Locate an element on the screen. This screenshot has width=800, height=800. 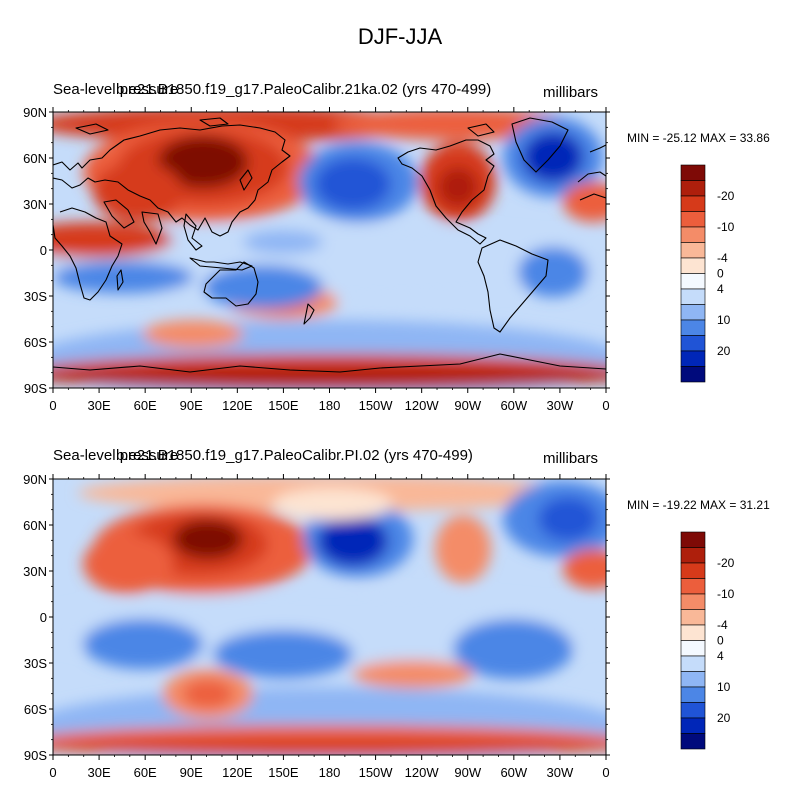
panel-1-colorbar-label: 20 is located at coordinates (724, 351).